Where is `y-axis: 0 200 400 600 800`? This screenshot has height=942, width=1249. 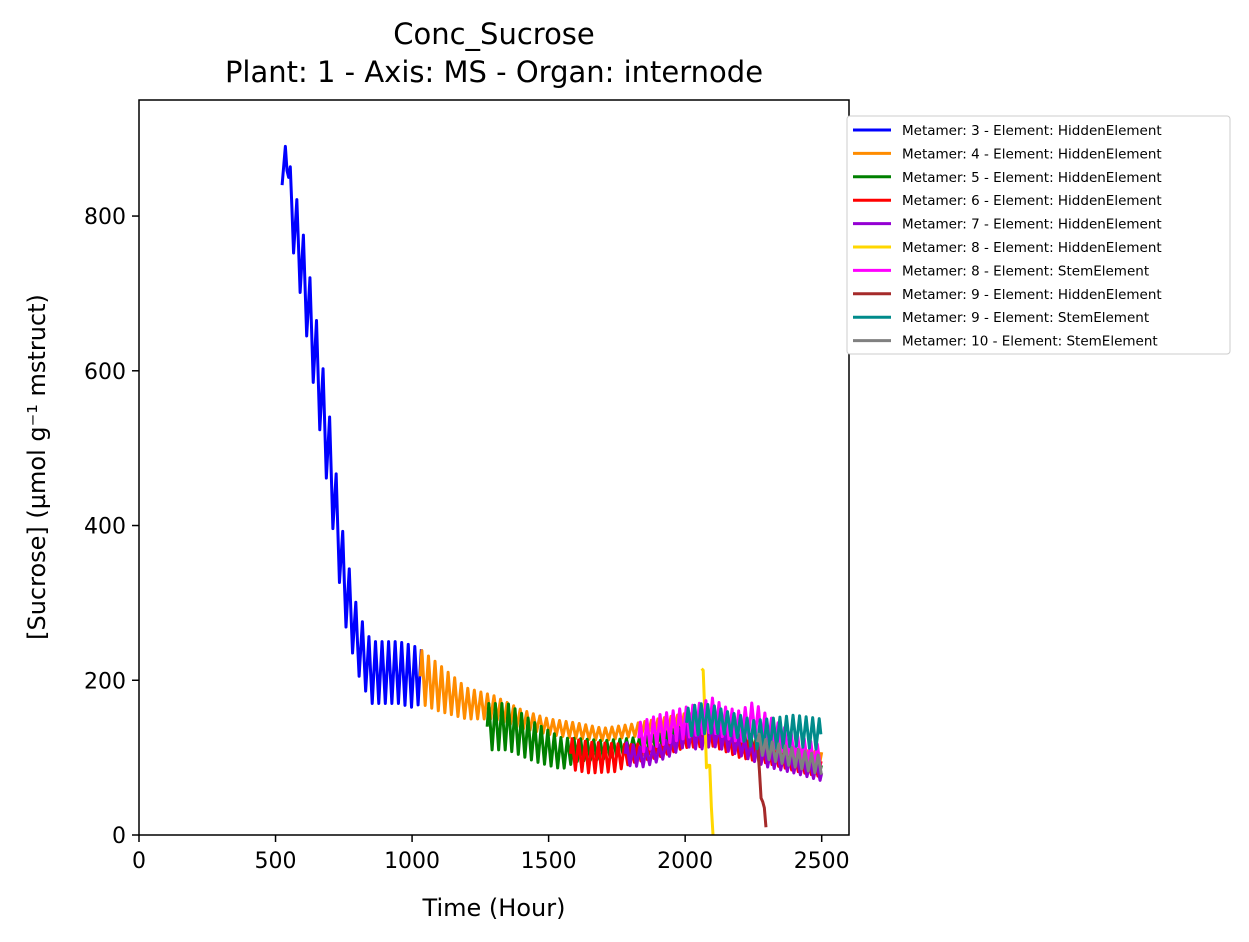
y-axis: 0 200 400 600 800 is located at coordinates (111, 527).